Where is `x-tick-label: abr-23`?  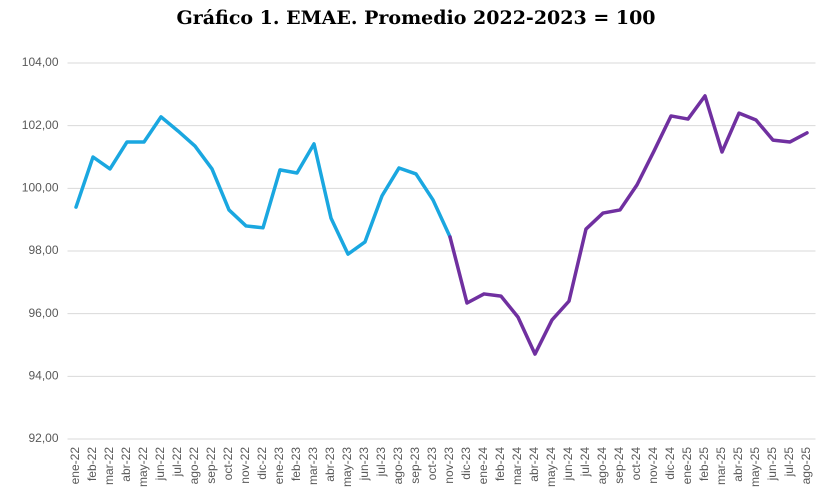
x-tick-label: abr-23 is located at coordinates (330, 464).